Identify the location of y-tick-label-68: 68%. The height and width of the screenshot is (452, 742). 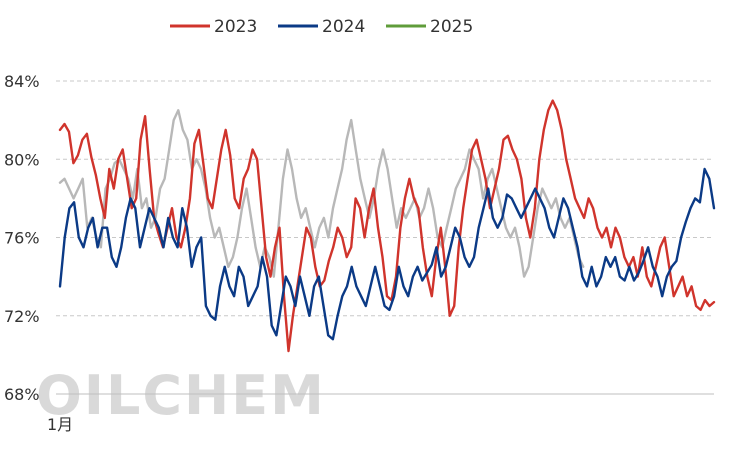
(22, 394).